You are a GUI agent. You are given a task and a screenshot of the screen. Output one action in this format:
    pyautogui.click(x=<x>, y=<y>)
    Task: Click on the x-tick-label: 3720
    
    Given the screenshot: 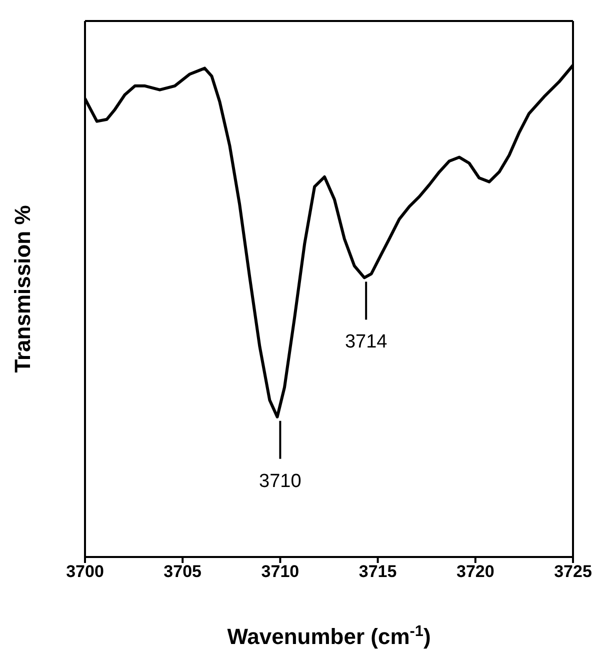 What is the action you would take?
    pyautogui.click(x=475, y=572)
    